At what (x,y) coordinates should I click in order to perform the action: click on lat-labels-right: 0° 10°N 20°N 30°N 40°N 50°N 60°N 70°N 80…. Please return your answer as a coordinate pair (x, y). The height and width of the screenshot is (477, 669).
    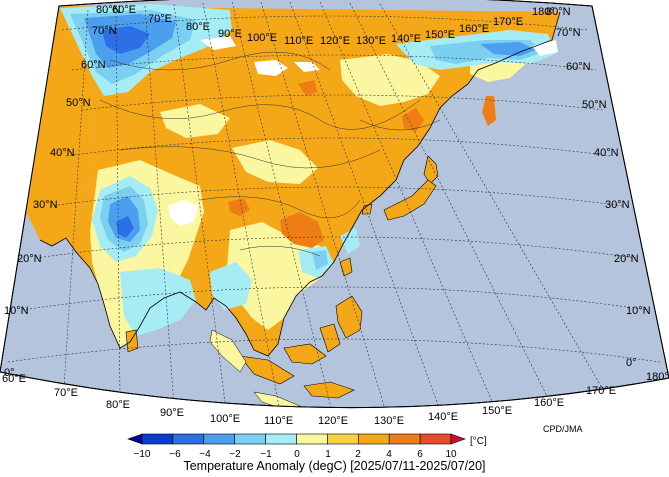
    Looking at the image, I should click on (598, 187).